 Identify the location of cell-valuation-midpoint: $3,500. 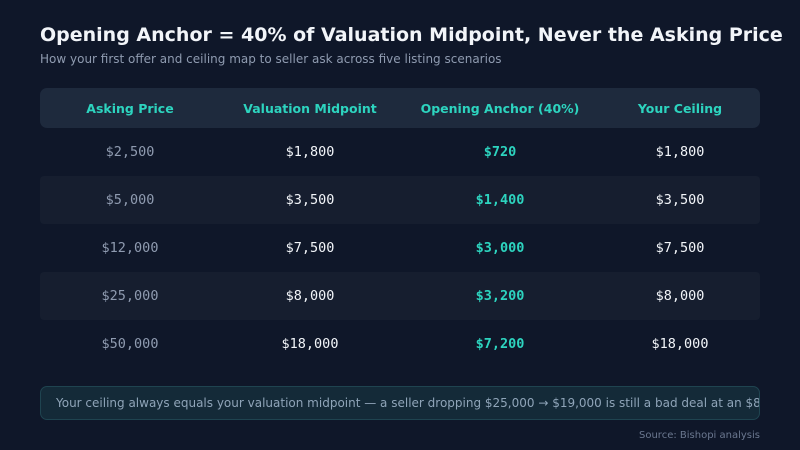
(310, 200).